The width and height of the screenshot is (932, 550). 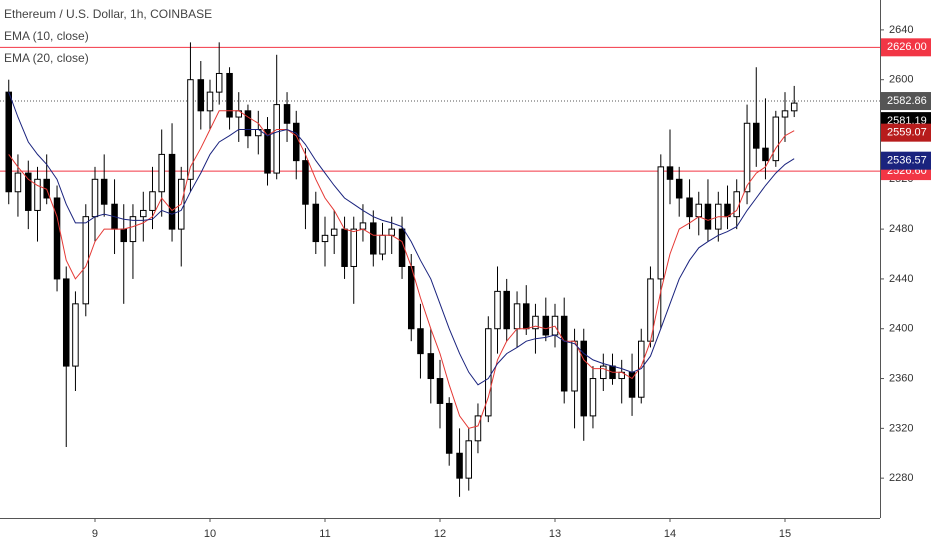 I want to click on price-label: 2582.86, so click(x=907, y=101).